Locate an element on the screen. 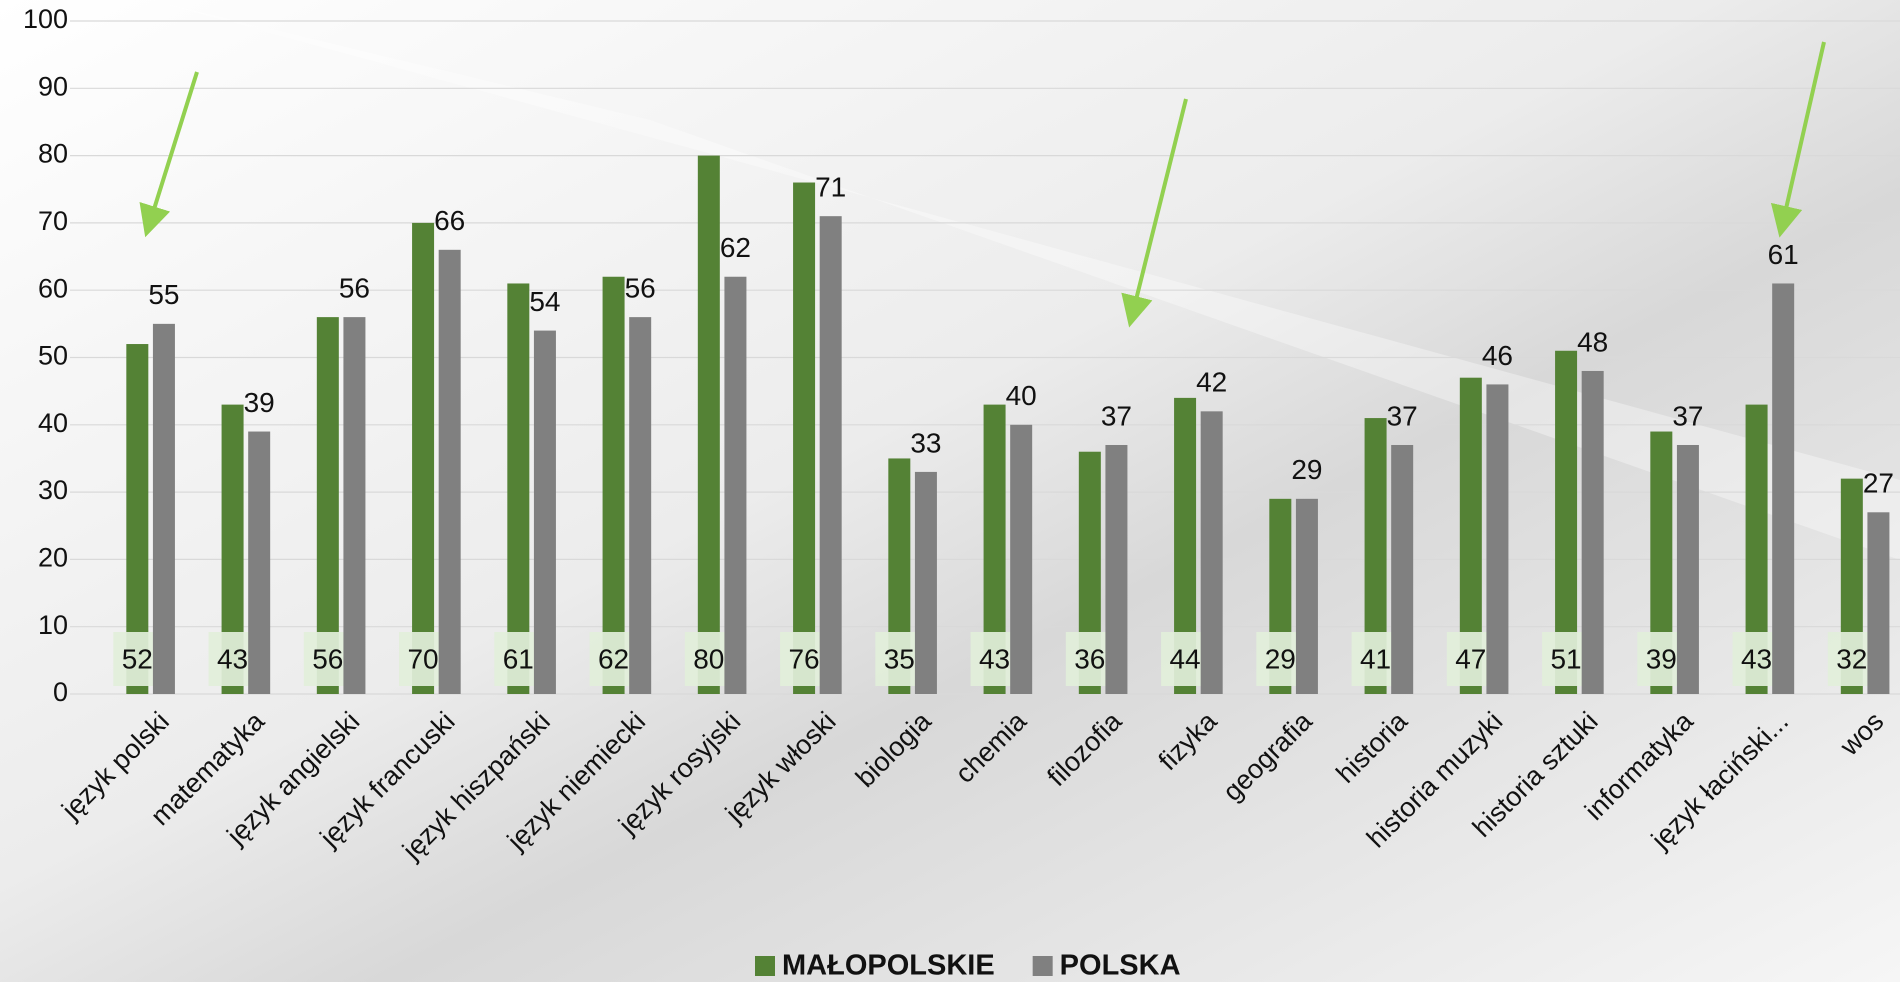 The image size is (1900, 987). legend-label: MAŁOPOLSKIE is located at coordinates (888, 966).